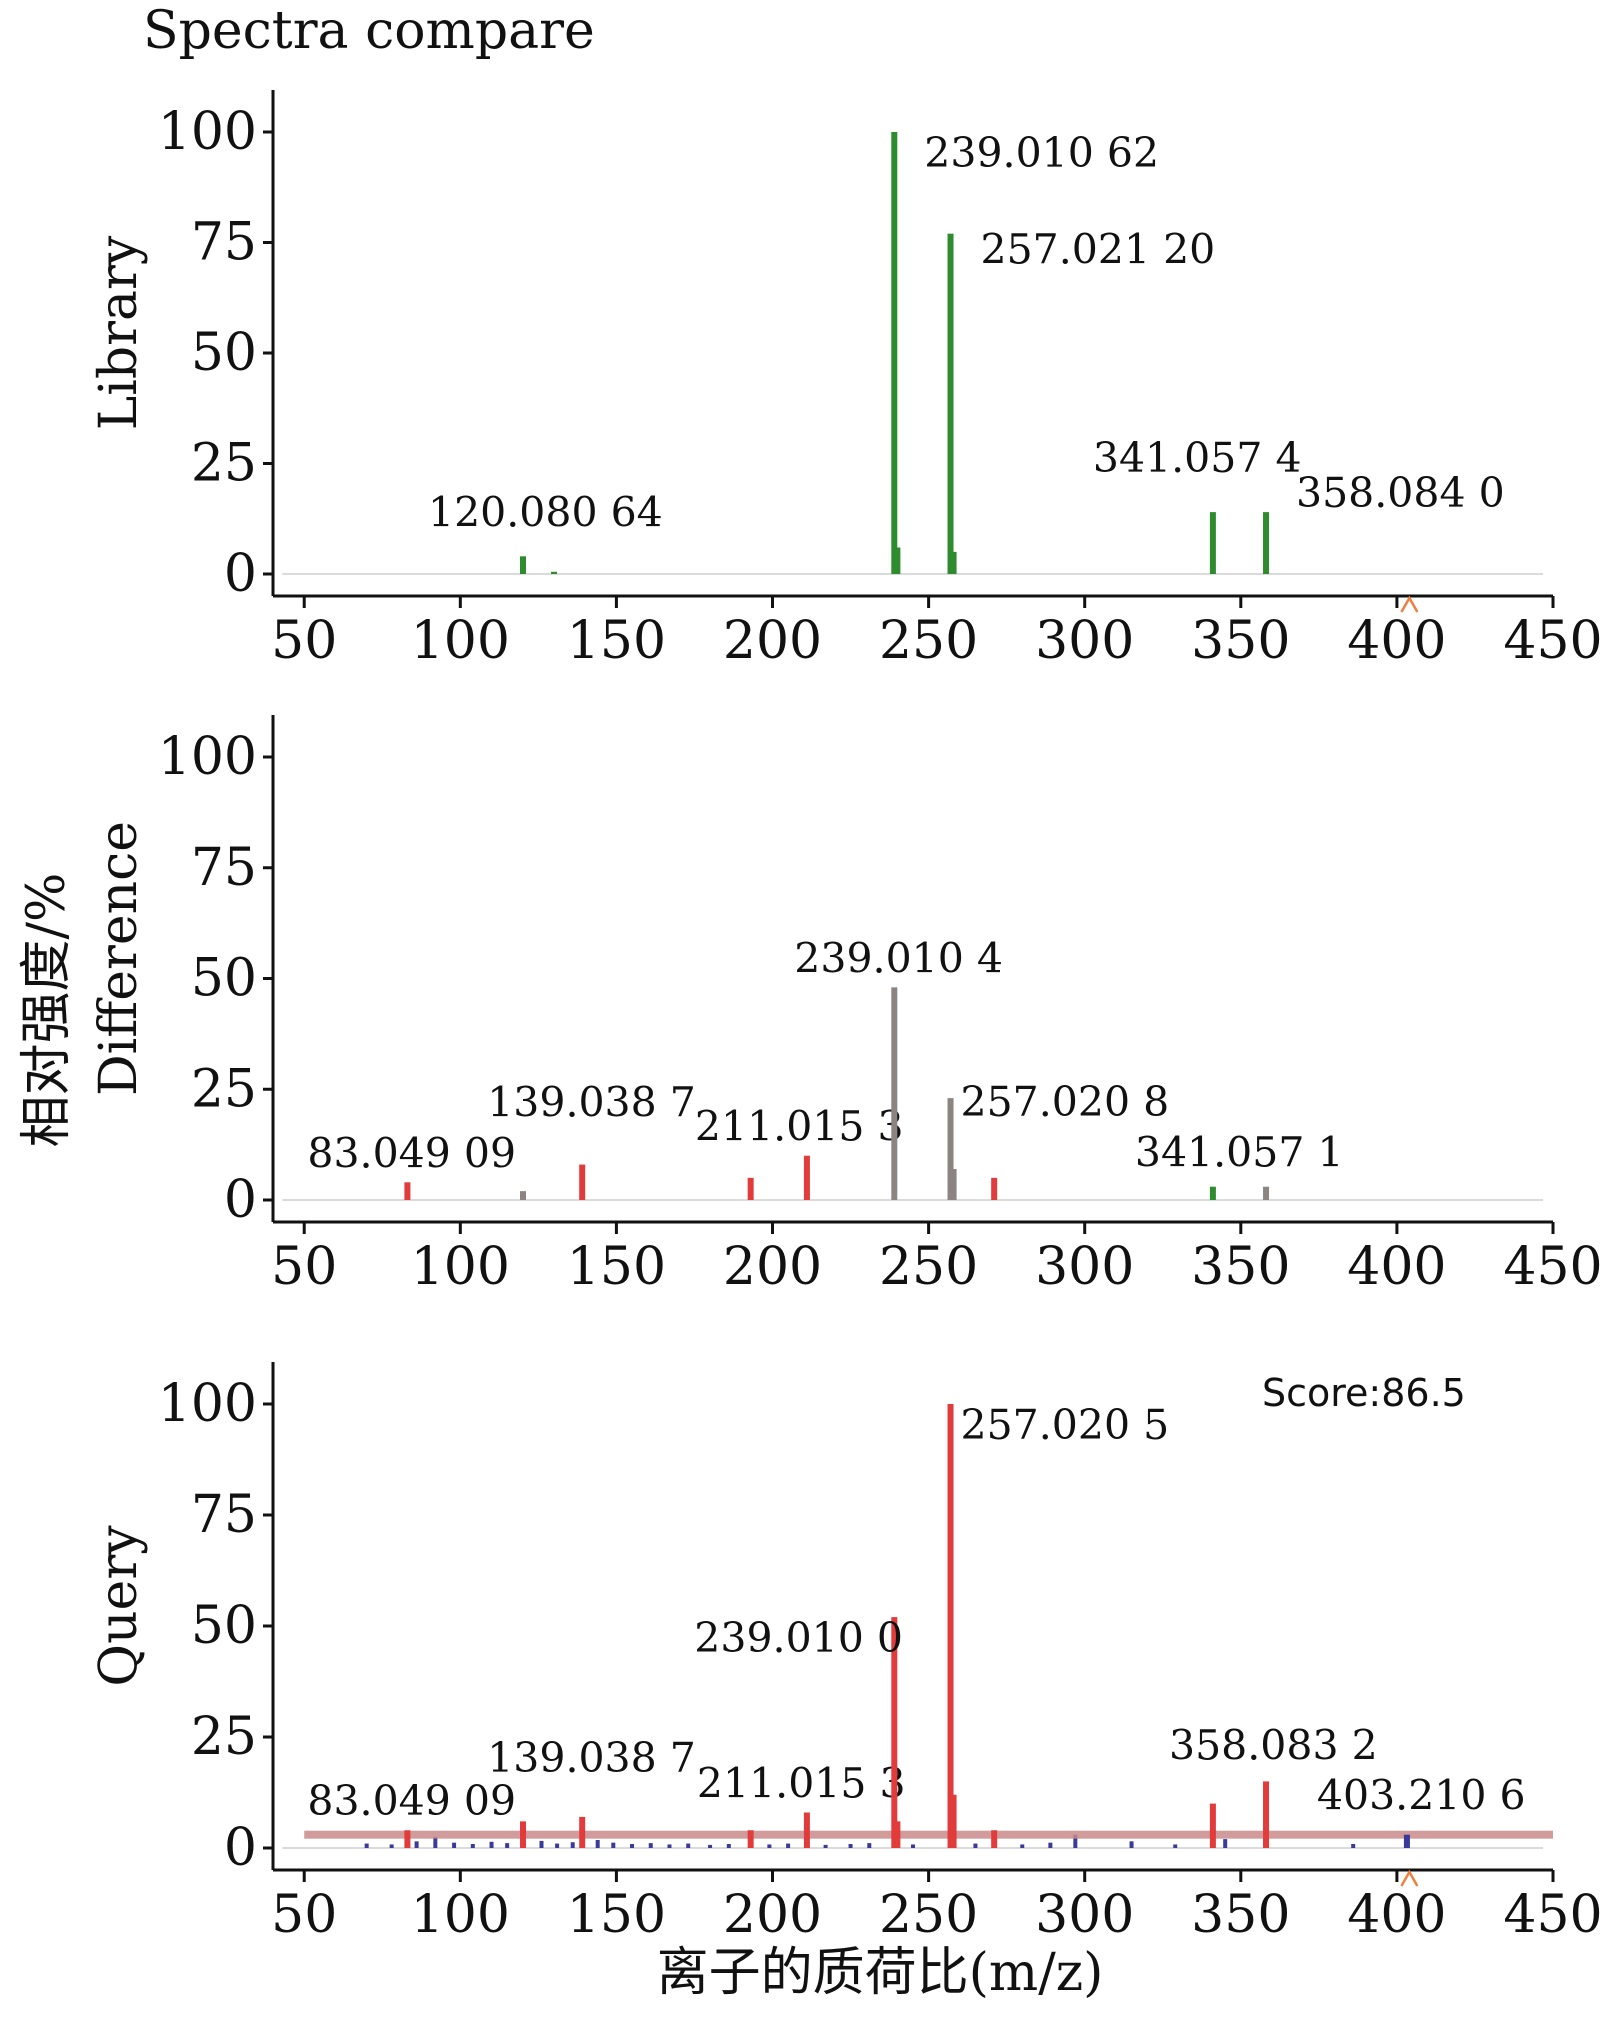 This screenshot has width=1606, height=2021. I want to click on panel-label-library: Library, so click(119, 332).